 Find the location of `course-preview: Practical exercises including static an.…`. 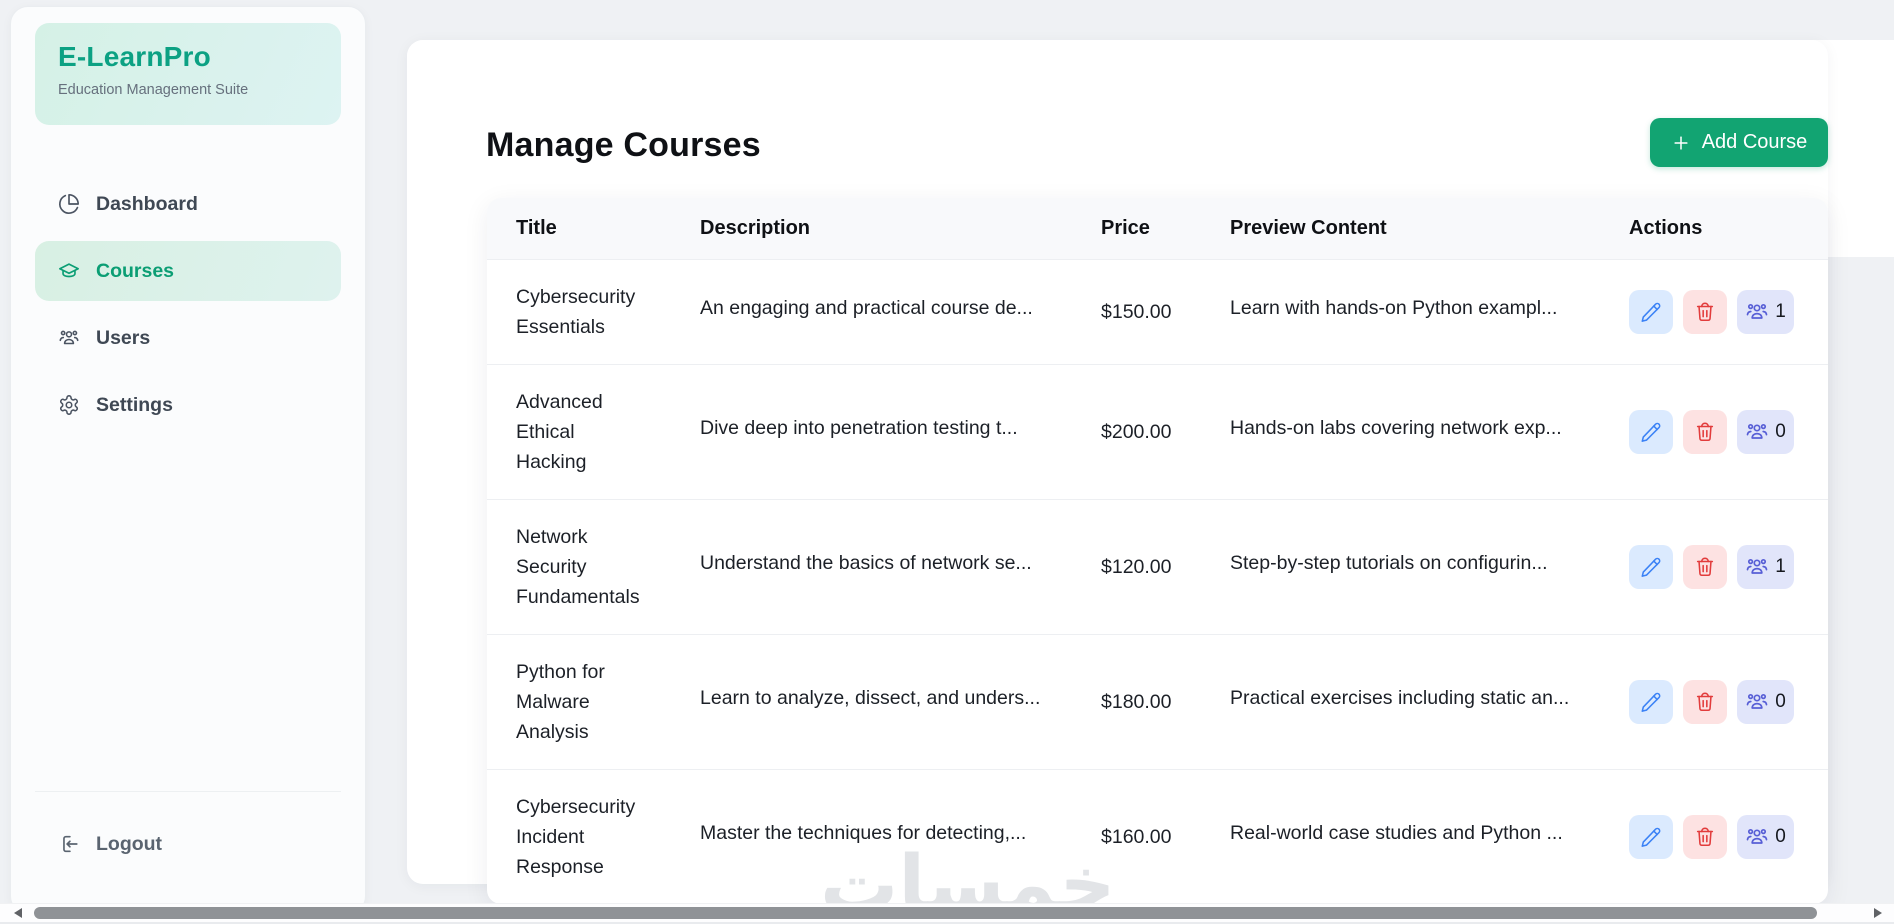

course-preview: Practical exercises including static an.… is located at coordinates (1400, 697).